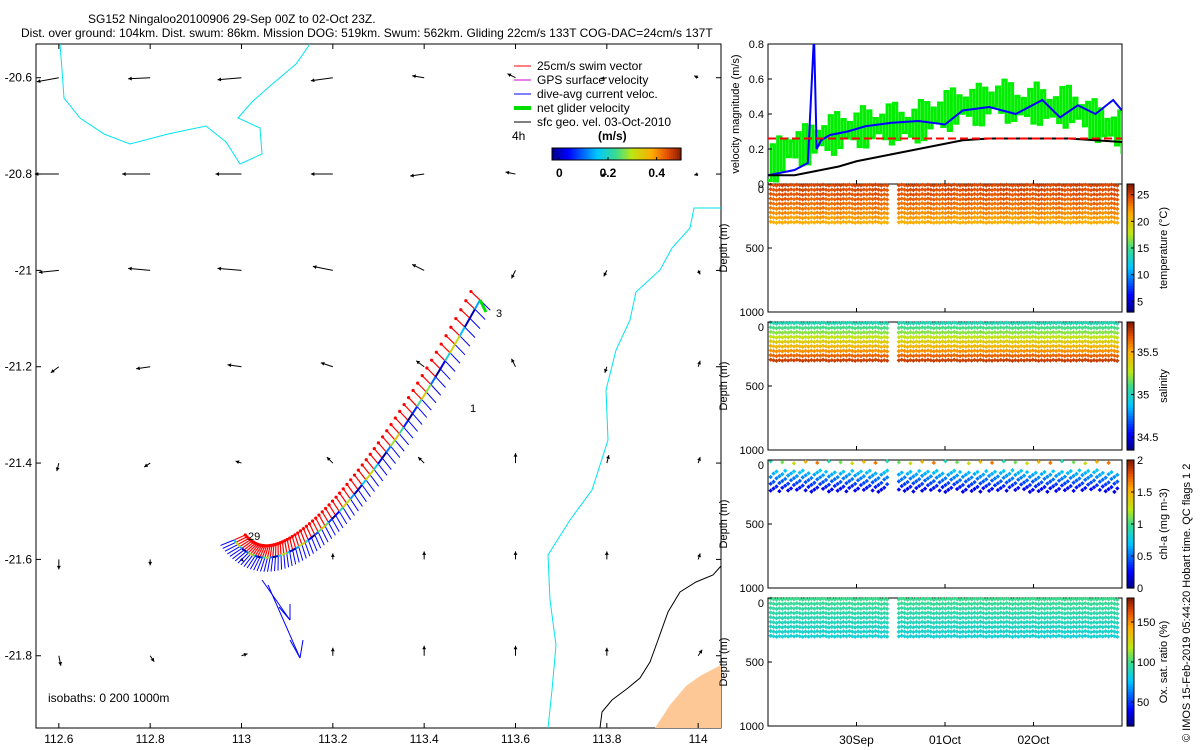 The width and height of the screenshot is (1200, 750). What do you see at coordinates (699, 555) in the screenshot?
I see `sfc-geo-arrowhead` at bounding box center [699, 555].